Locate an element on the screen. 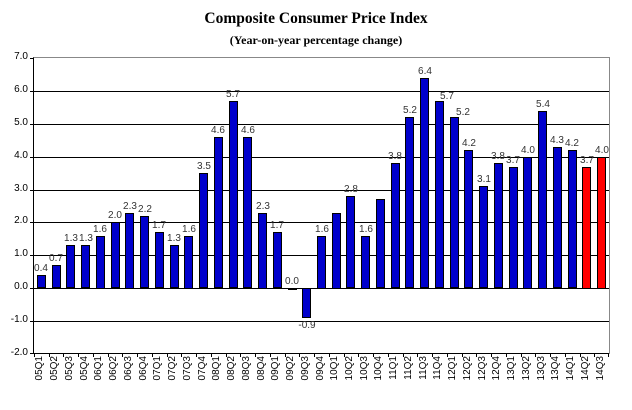  bar-08Q4 is located at coordinates (262, 251).